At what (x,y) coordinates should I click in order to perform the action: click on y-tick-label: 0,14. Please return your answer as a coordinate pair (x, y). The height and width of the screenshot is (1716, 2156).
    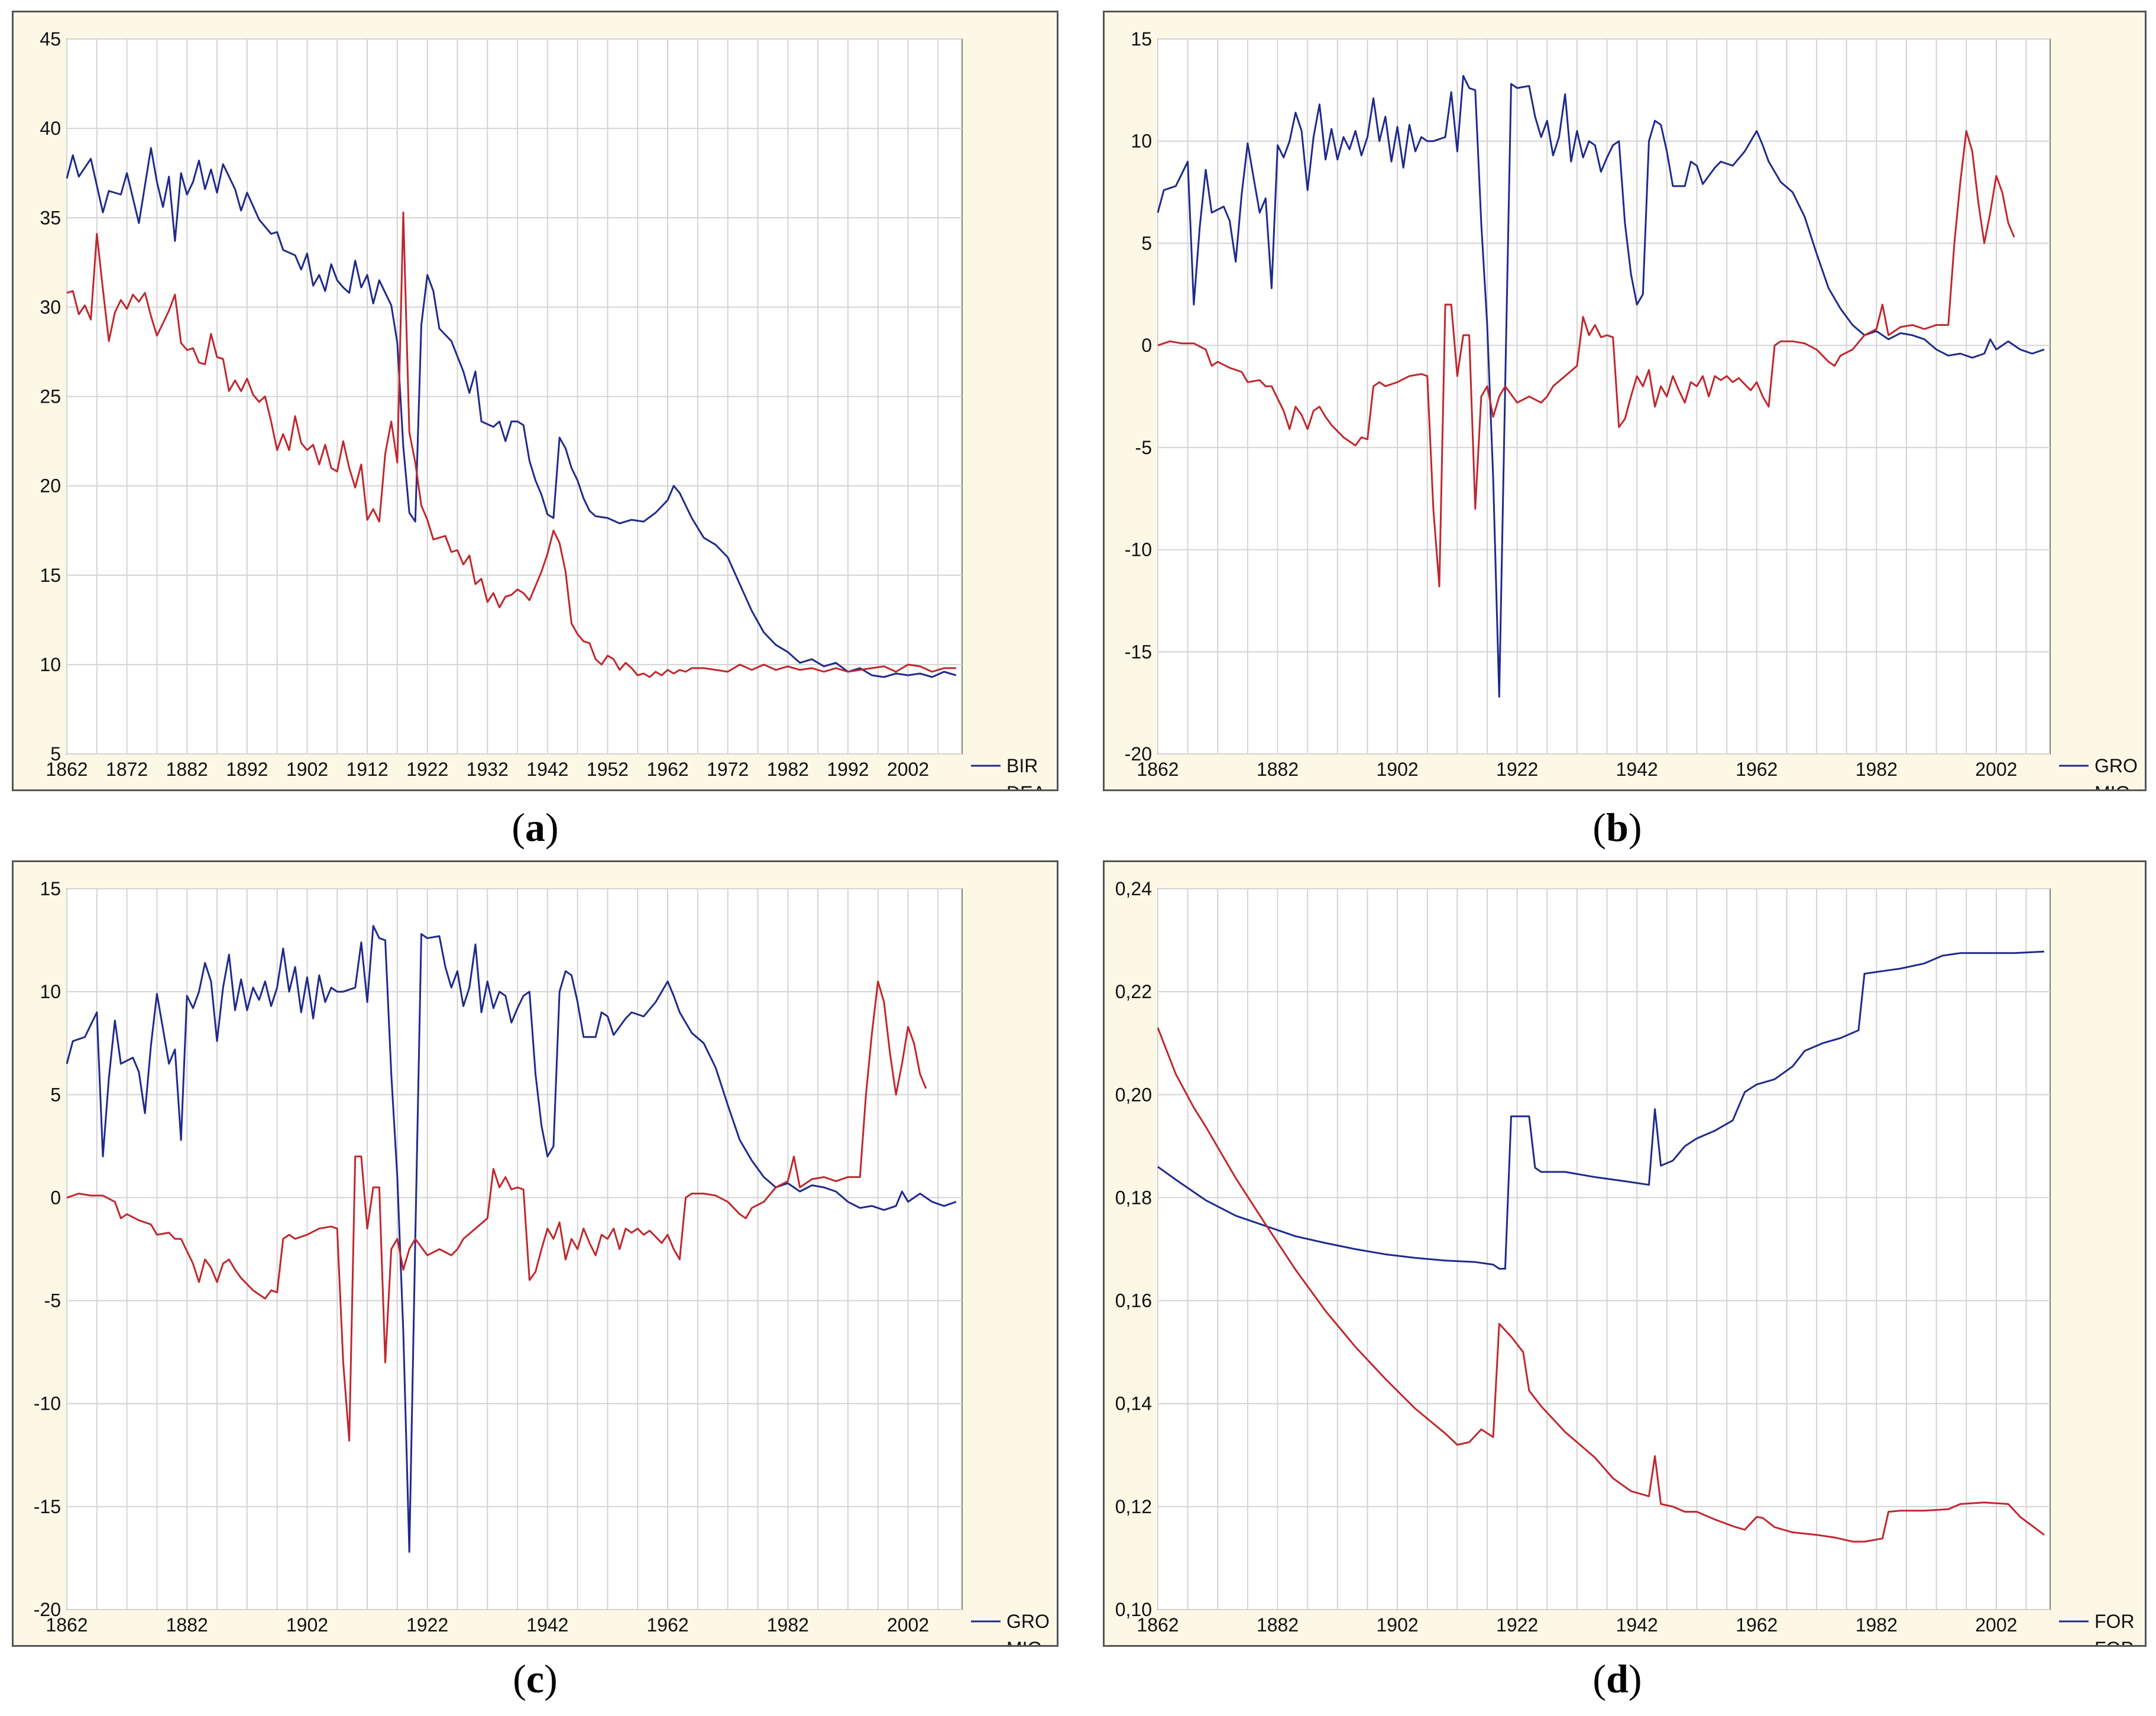
    Looking at the image, I should click on (1133, 1403).